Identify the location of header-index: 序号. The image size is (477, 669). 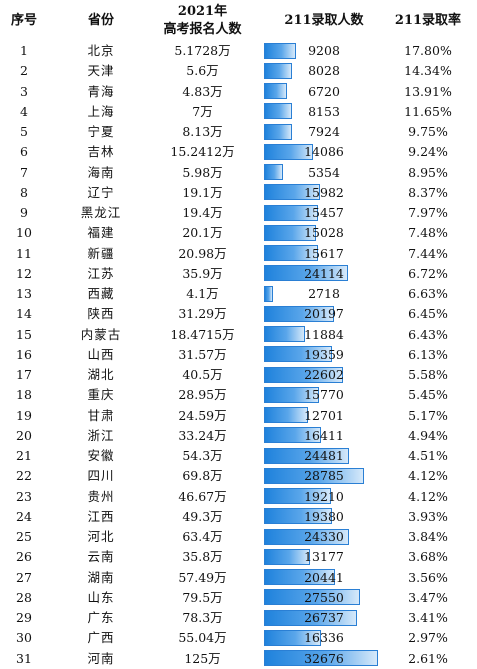
(23, 20).